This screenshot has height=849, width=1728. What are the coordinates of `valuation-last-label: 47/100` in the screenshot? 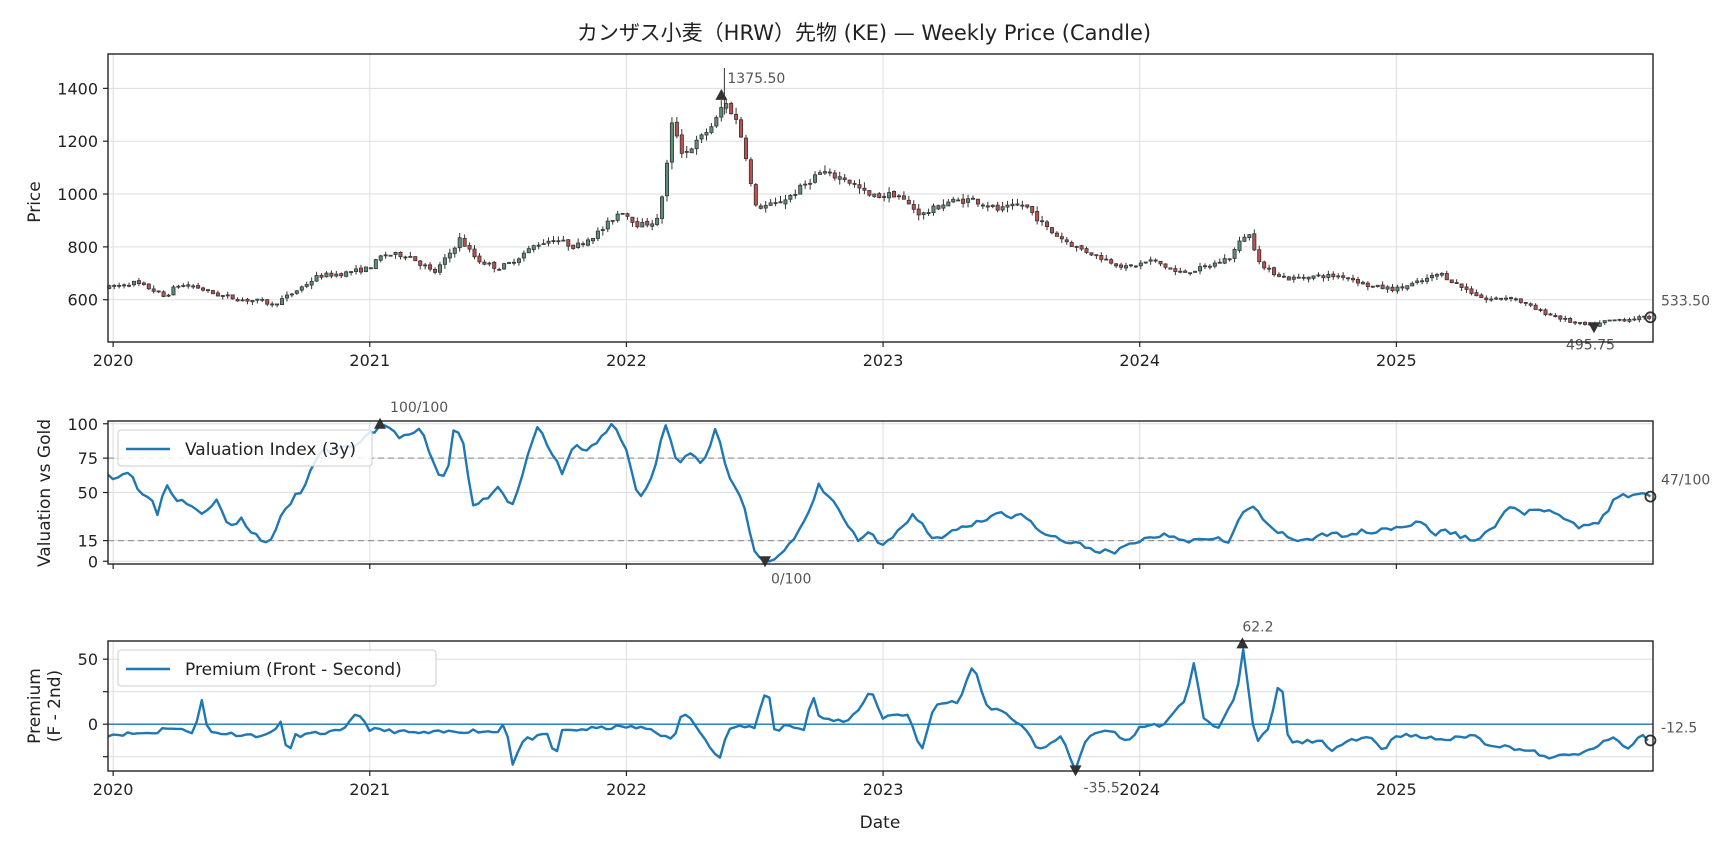 It's located at (1685, 481).